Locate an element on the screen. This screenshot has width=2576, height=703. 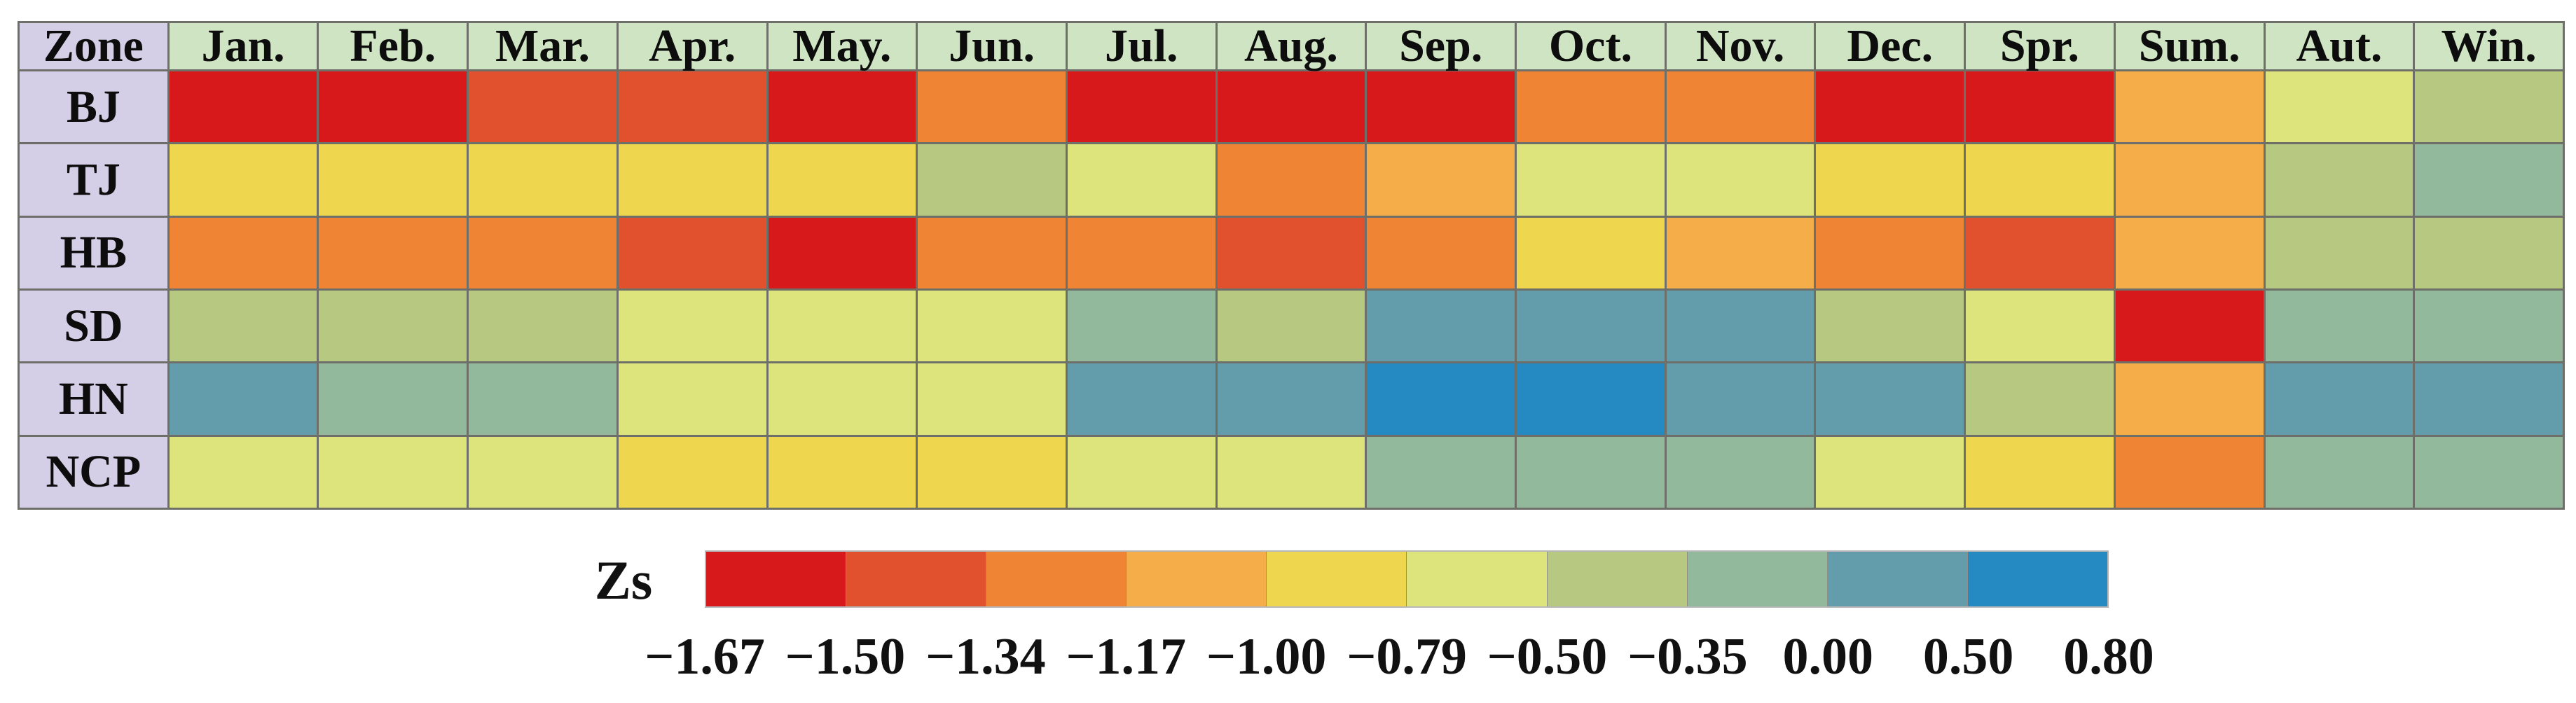
colorbar-tick-label: −0.50 is located at coordinates (1547, 656).